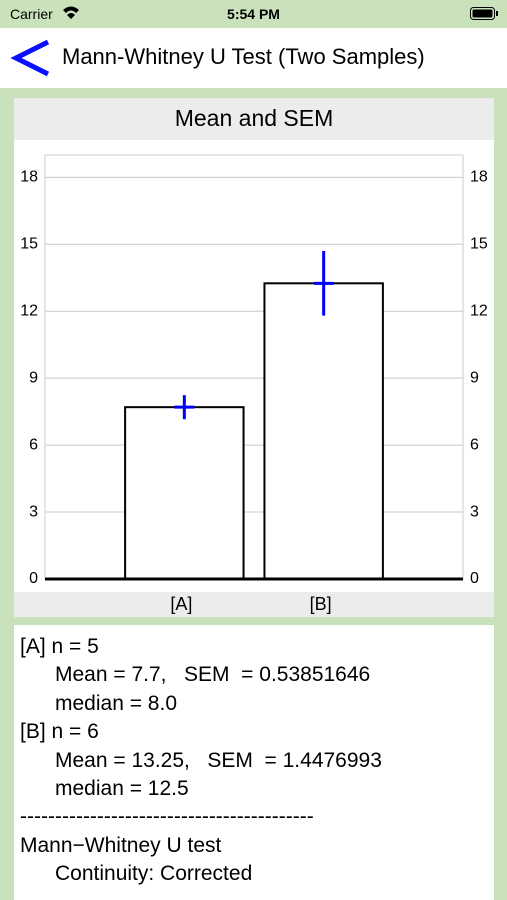 This screenshot has height=900, width=507. I want to click on y-tick-label: 9, so click(33, 377).